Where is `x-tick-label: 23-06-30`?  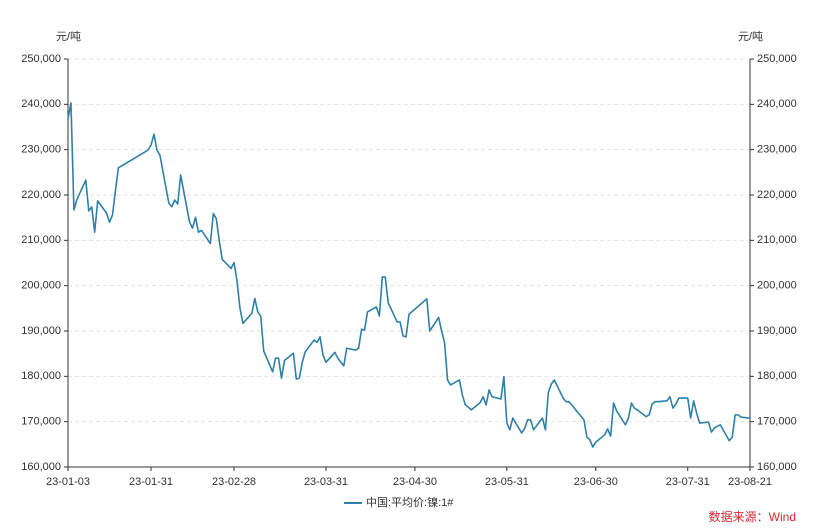
x-tick-label: 23-06-30 is located at coordinates (596, 482).